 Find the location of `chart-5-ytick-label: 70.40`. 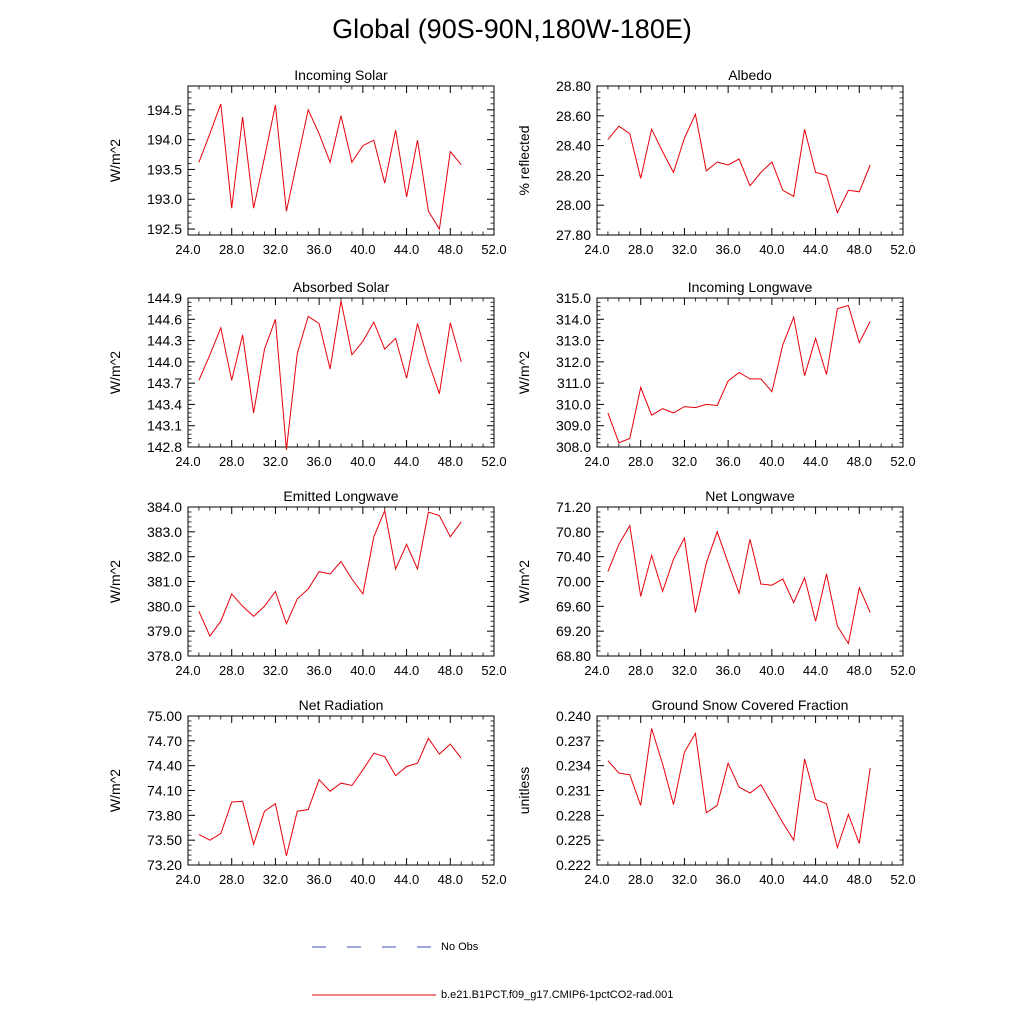

chart-5-ytick-label: 70.40 is located at coordinates (573, 557).